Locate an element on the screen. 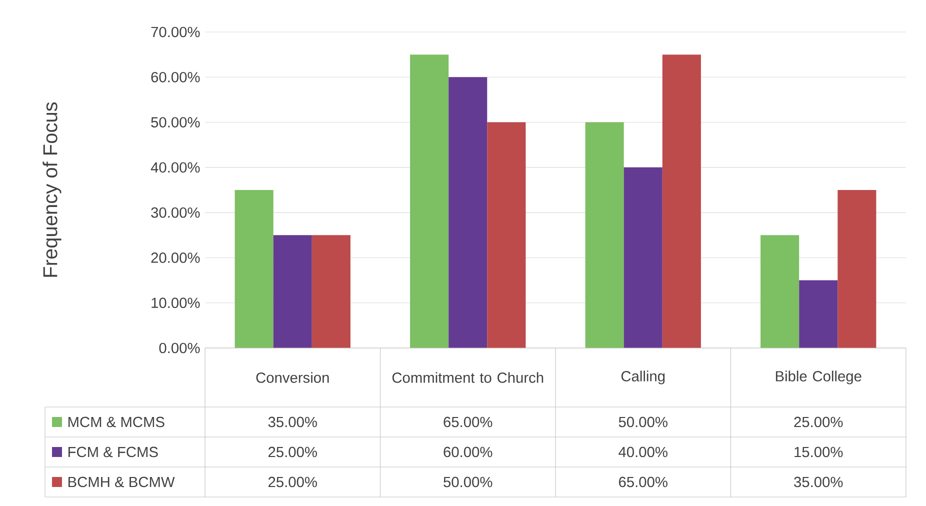  legend-label: FCM & FCMS is located at coordinates (113, 452).